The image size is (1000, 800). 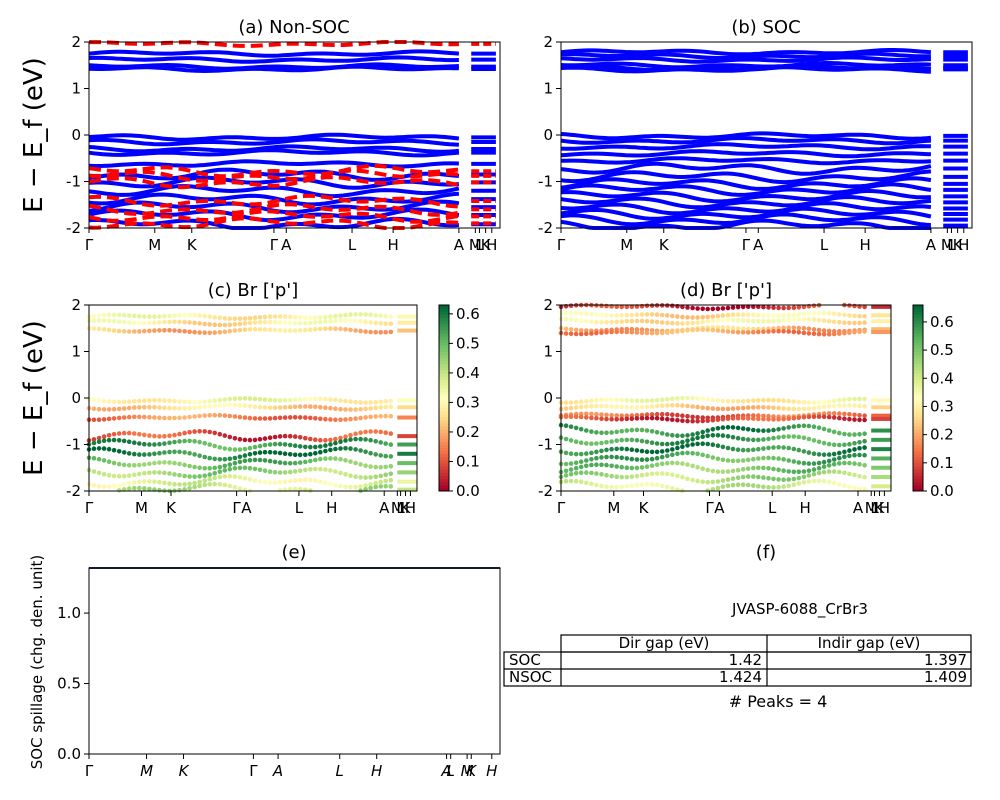 I want to click on x-tick-label: Γ, so click(x=709, y=508).